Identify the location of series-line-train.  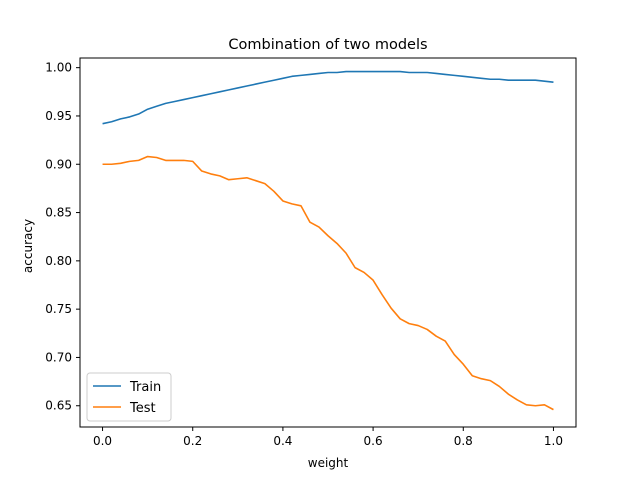
(328, 97).